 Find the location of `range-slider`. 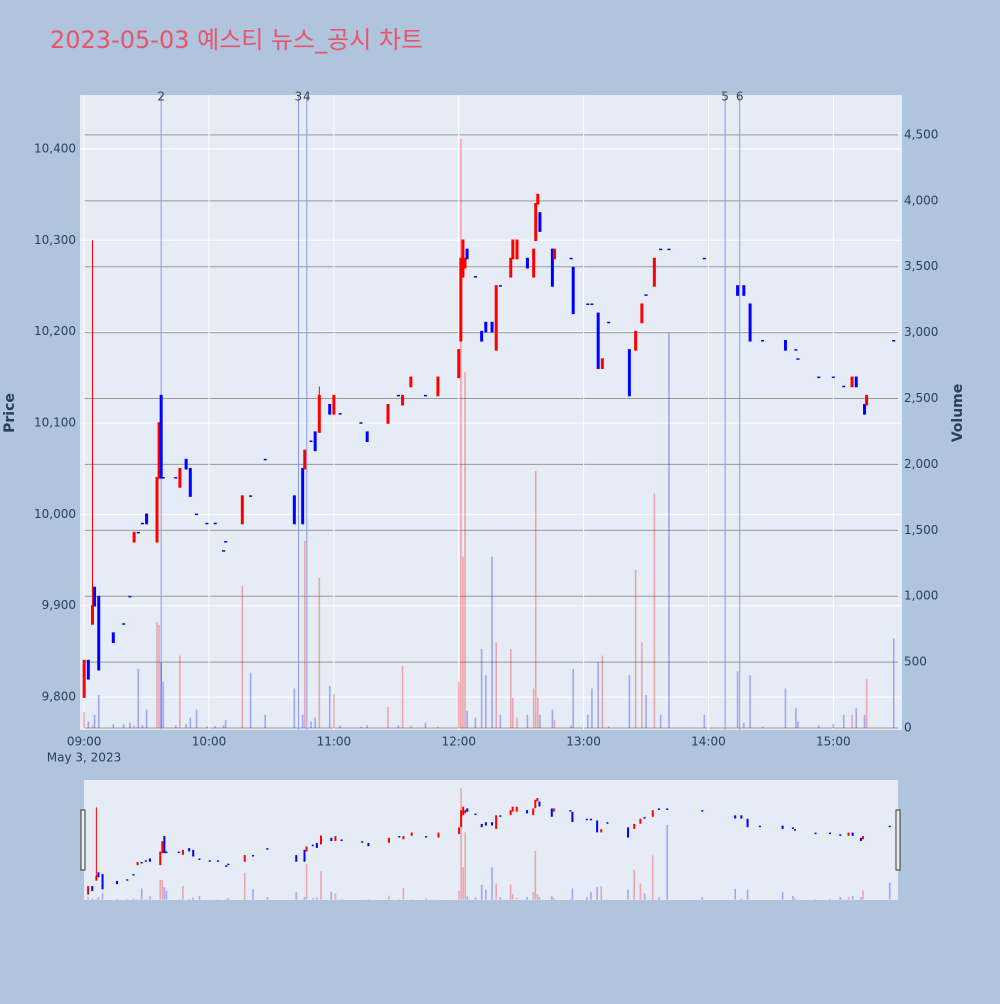

range-slider is located at coordinates (491, 840).